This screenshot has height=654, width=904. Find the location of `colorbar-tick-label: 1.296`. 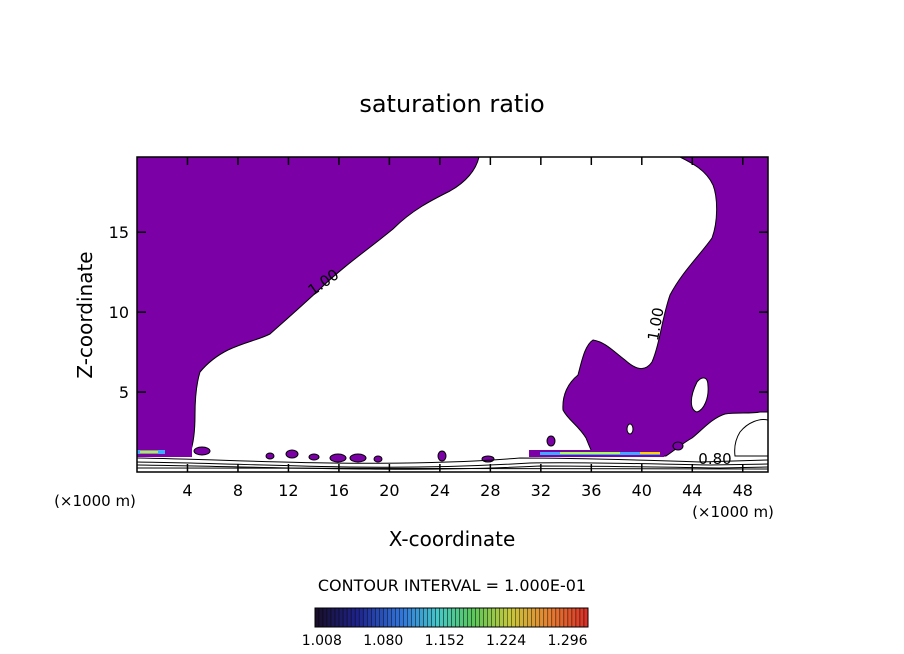

colorbar-tick-label: 1.296 is located at coordinates (567, 641).